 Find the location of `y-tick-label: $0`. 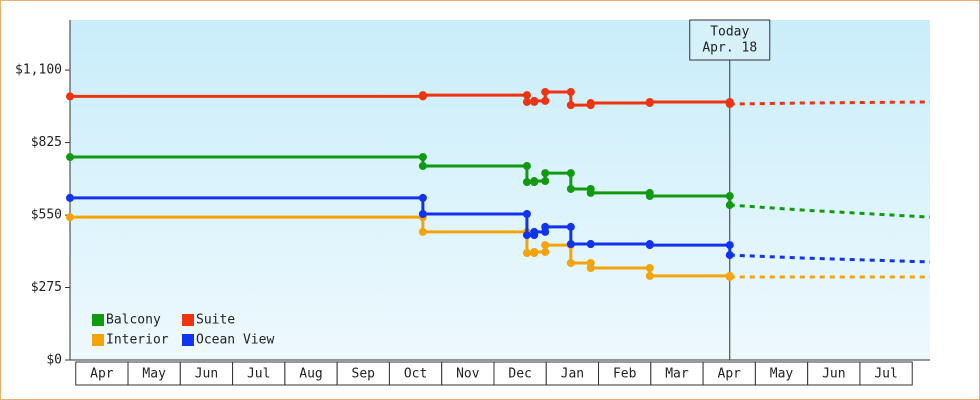

y-tick-label: $0 is located at coordinates (54, 360).